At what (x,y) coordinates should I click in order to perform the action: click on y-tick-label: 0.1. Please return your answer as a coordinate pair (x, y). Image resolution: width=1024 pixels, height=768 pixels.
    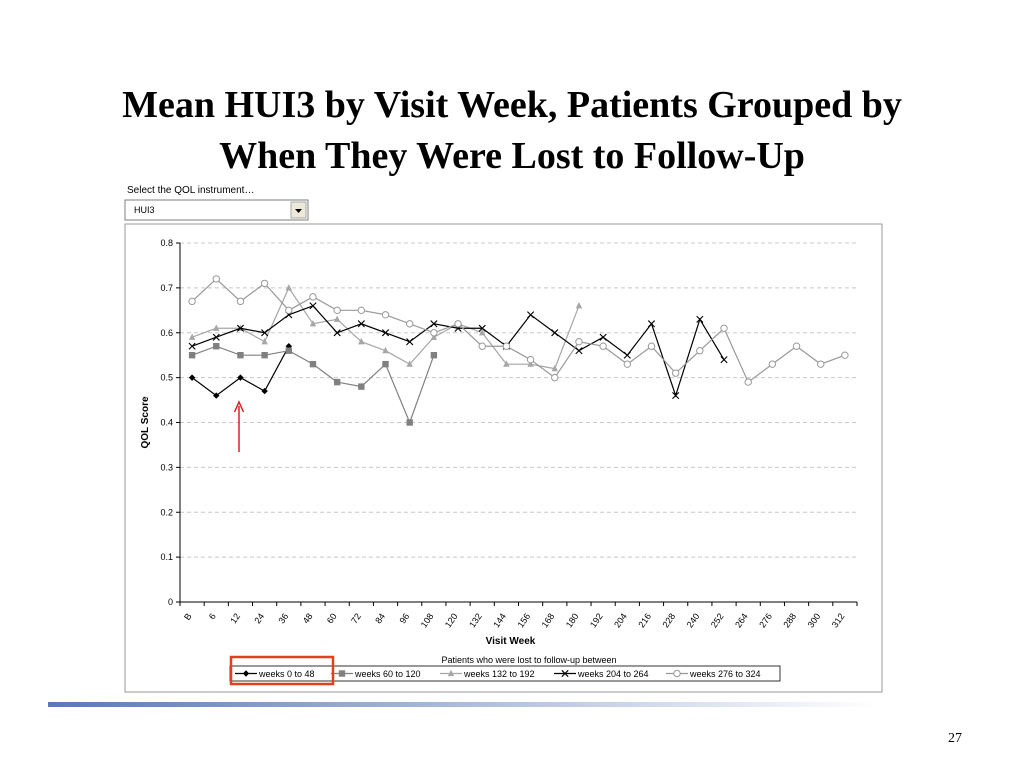
    Looking at the image, I should click on (166, 557).